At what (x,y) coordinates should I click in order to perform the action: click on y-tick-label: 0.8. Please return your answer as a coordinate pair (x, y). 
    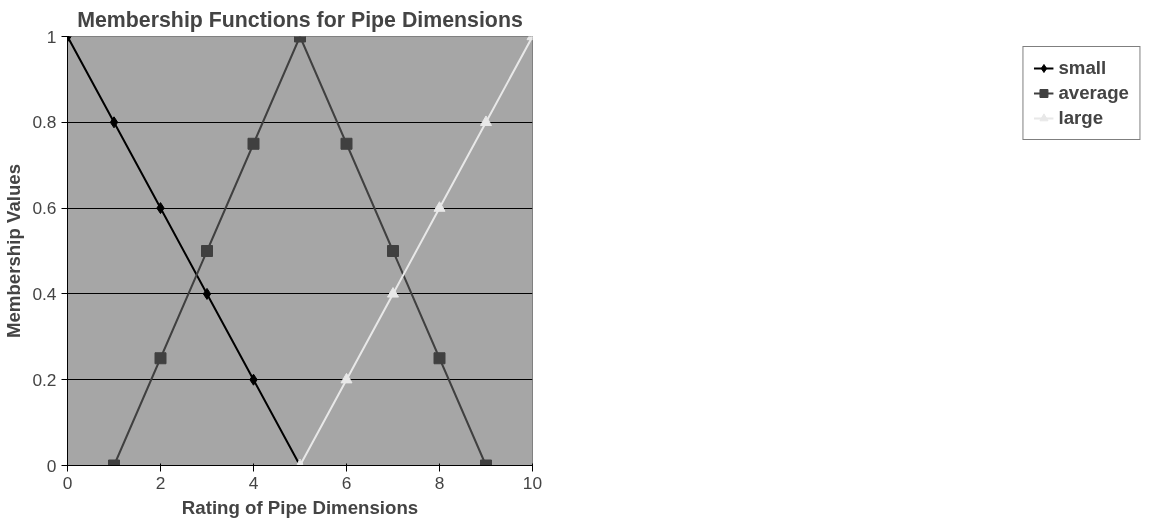
    Looking at the image, I should click on (44, 122).